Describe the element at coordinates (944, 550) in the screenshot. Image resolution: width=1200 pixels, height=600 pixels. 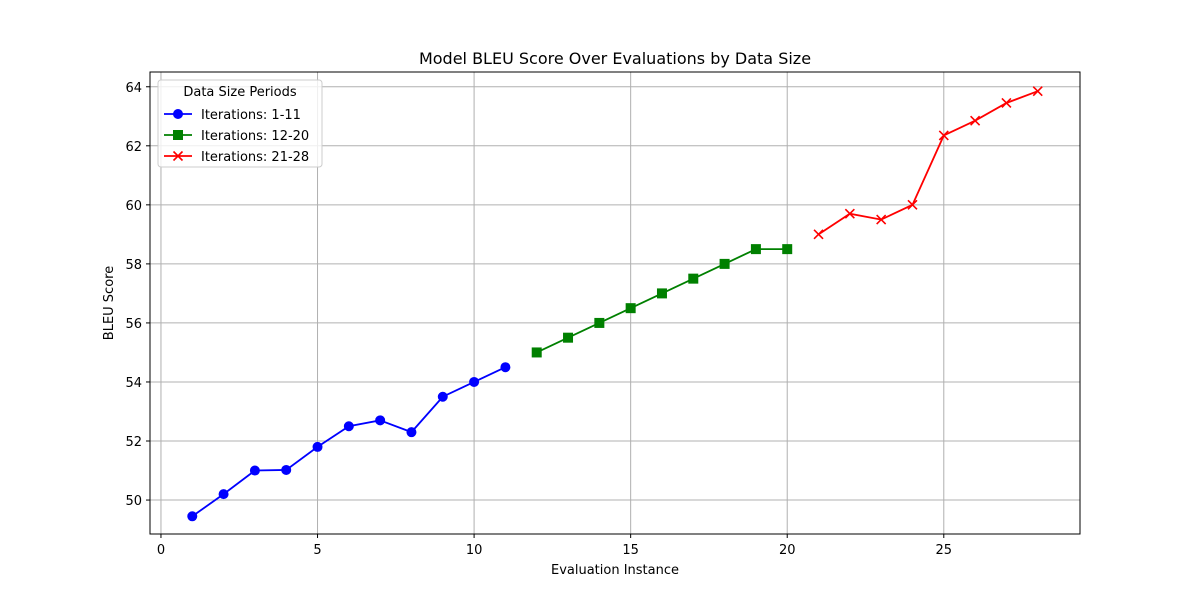
I see `x-tick-label: 25` at that location.